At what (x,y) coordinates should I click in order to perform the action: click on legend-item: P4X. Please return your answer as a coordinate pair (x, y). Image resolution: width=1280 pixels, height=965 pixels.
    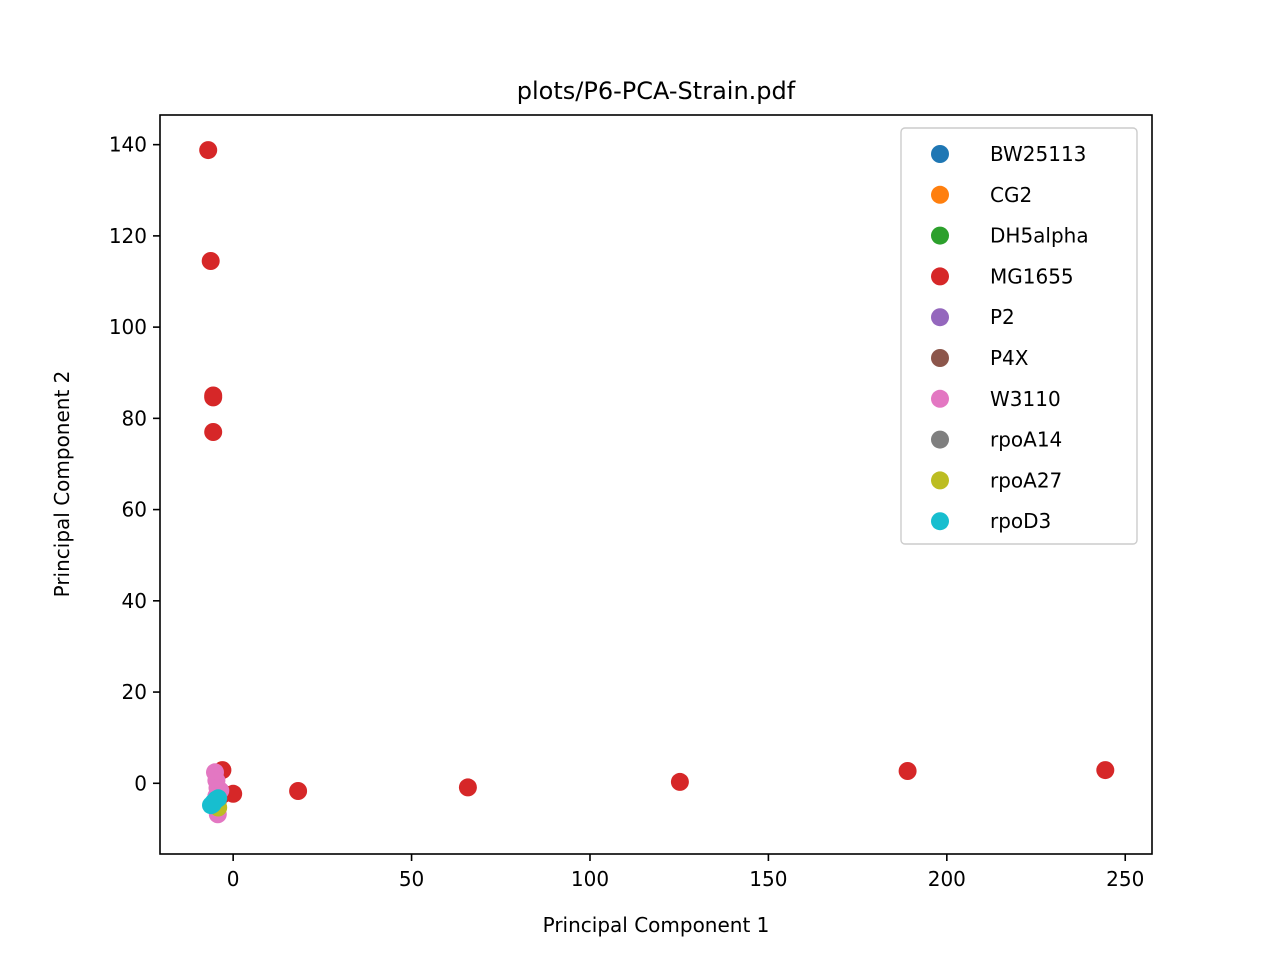
    Looking at the image, I should click on (980, 358).